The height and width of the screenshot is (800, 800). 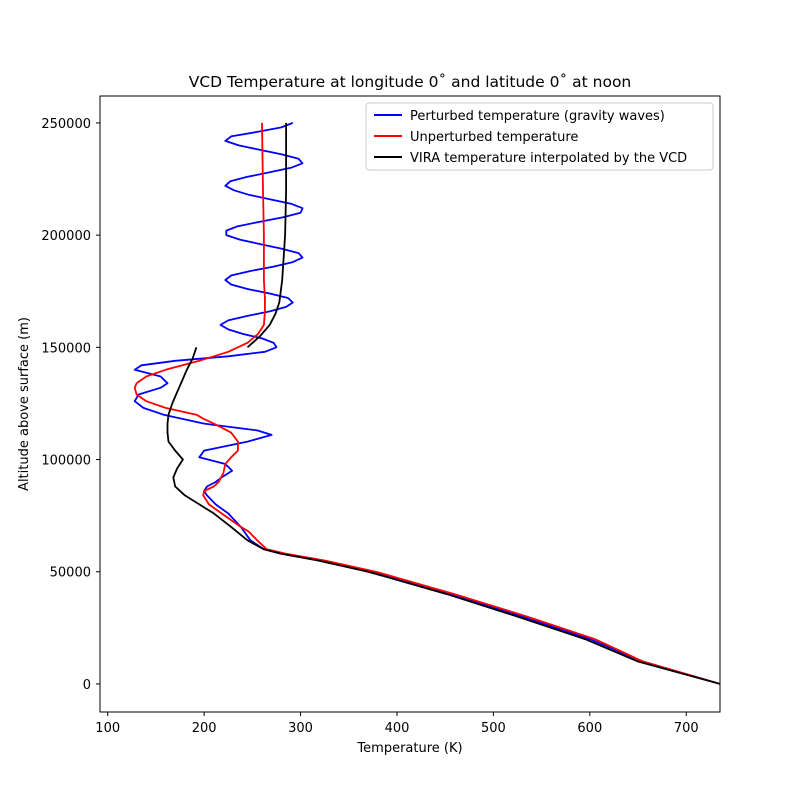 What do you see at coordinates (107, 728) in the screenshot?
I see `x-tick-label: 100` at bounding box center [107, 728].